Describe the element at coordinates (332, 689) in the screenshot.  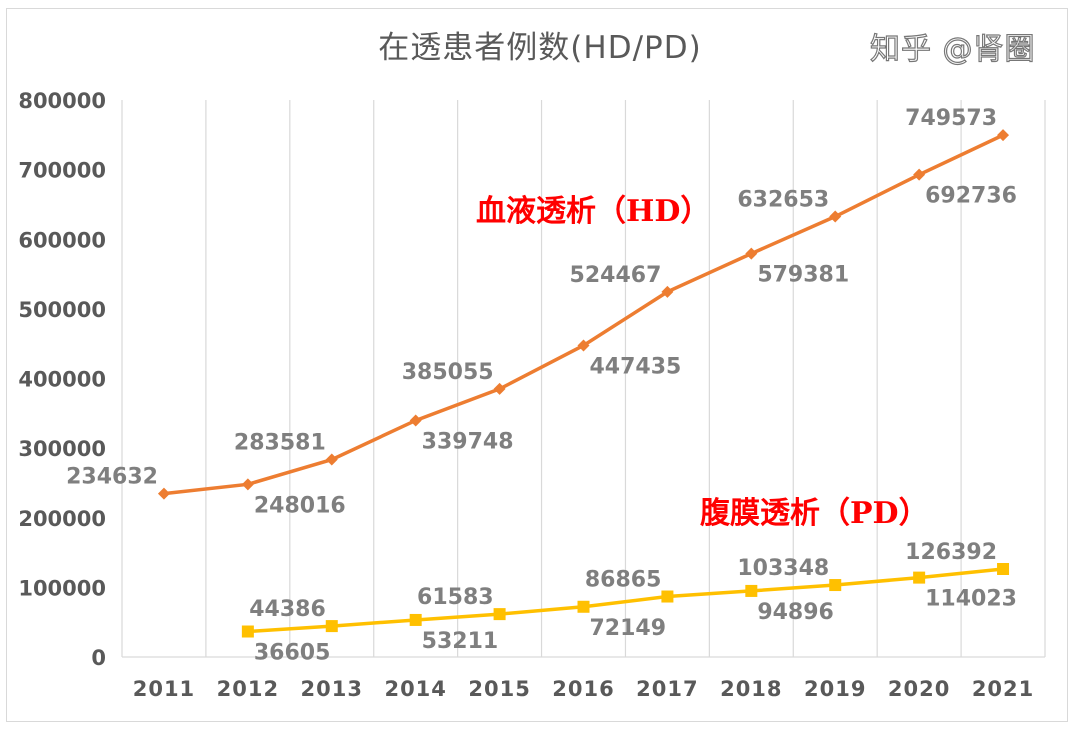
I see `x-tick-label: 2013` at that location.